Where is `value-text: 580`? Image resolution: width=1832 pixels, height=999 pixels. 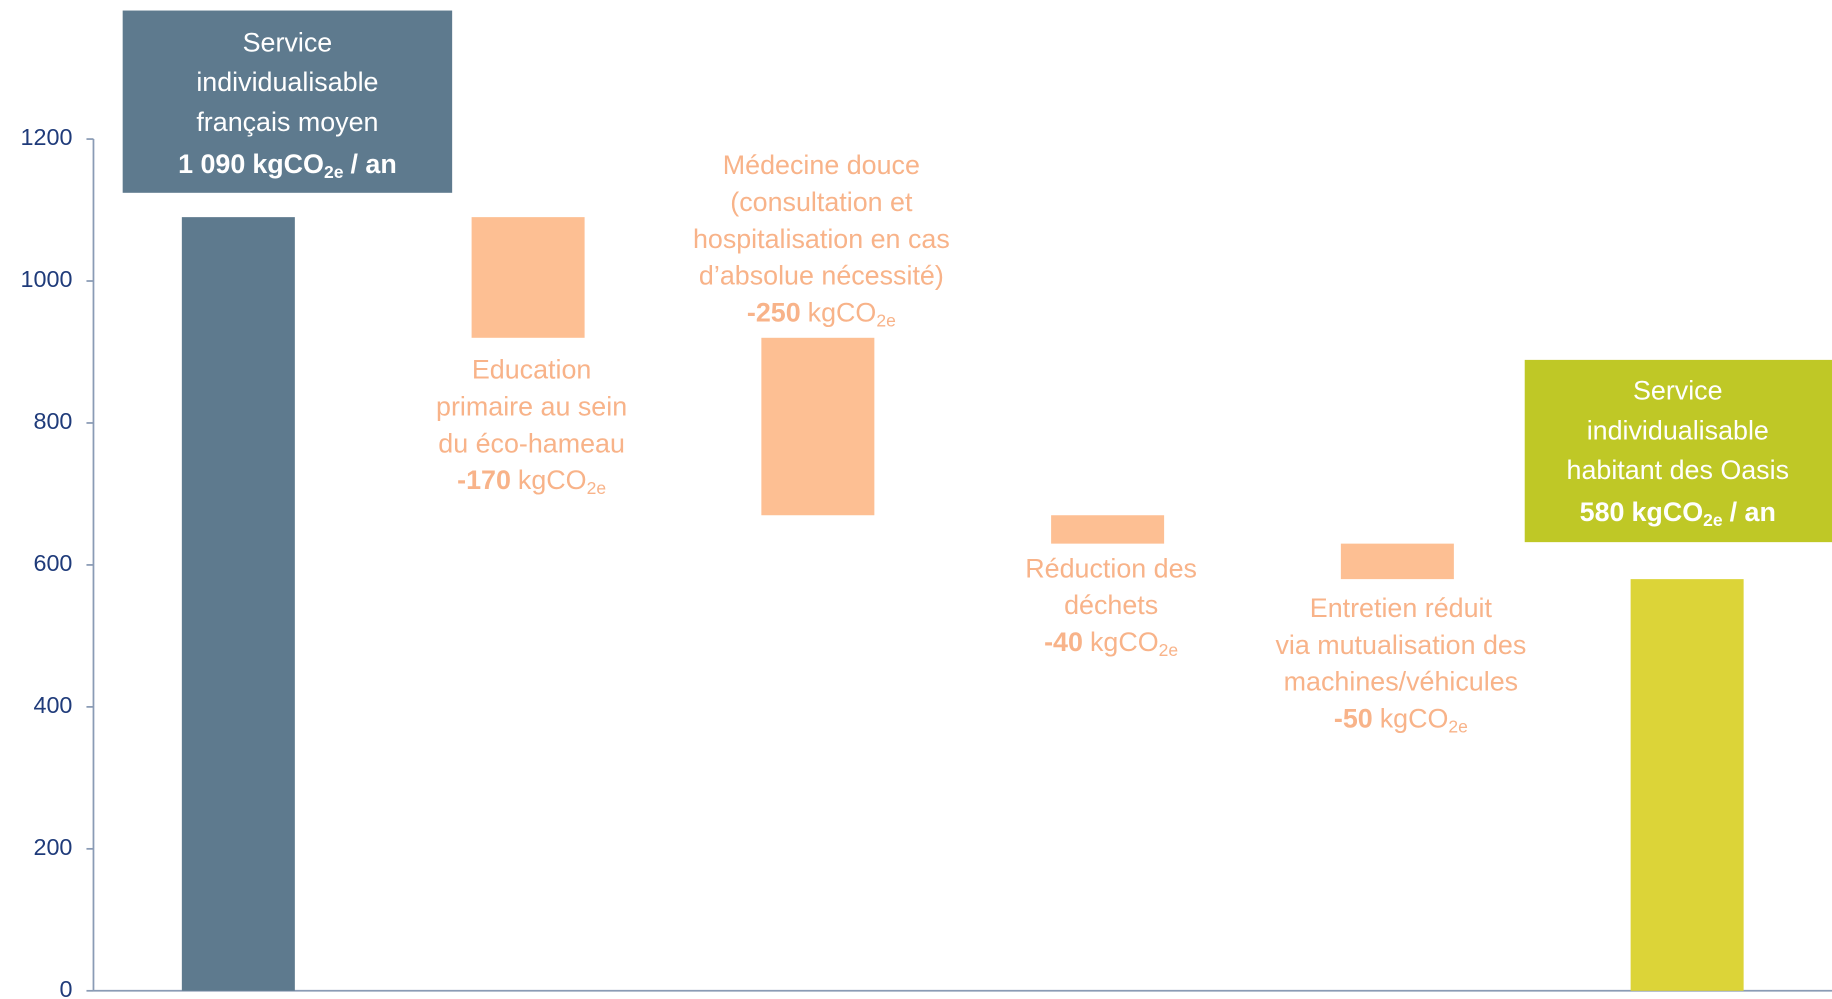 value-text: 580 is located at coordinates (1602, 512).